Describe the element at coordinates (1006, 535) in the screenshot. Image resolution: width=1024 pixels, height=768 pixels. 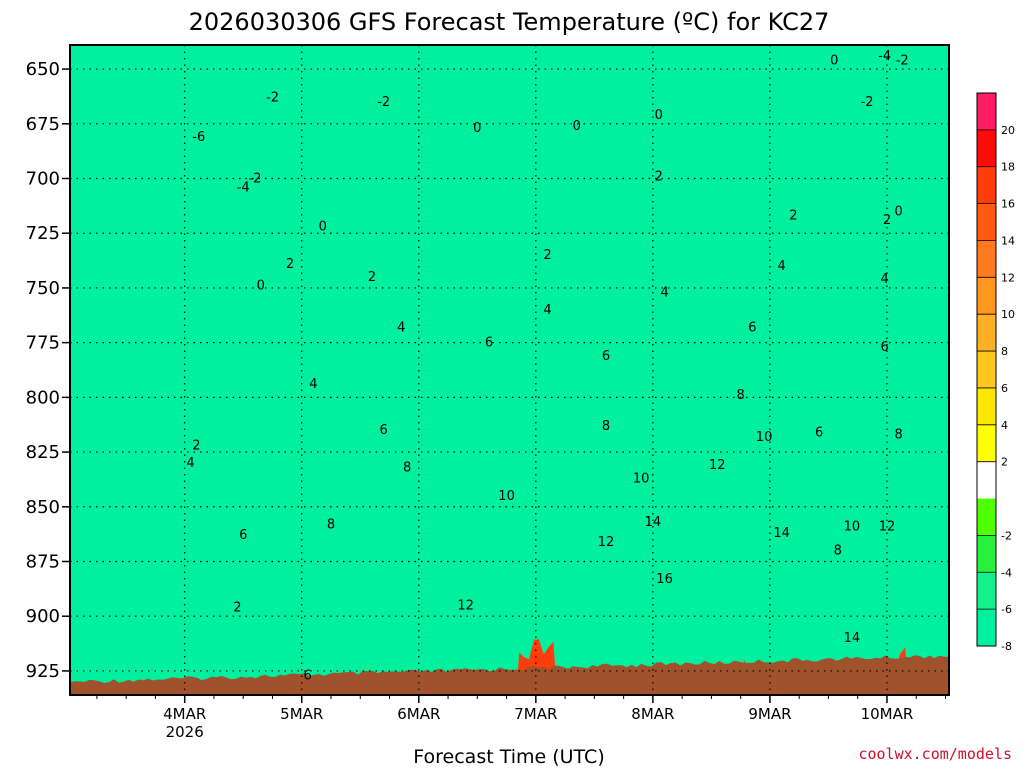
I see `colorbar-label: -2` at that location.